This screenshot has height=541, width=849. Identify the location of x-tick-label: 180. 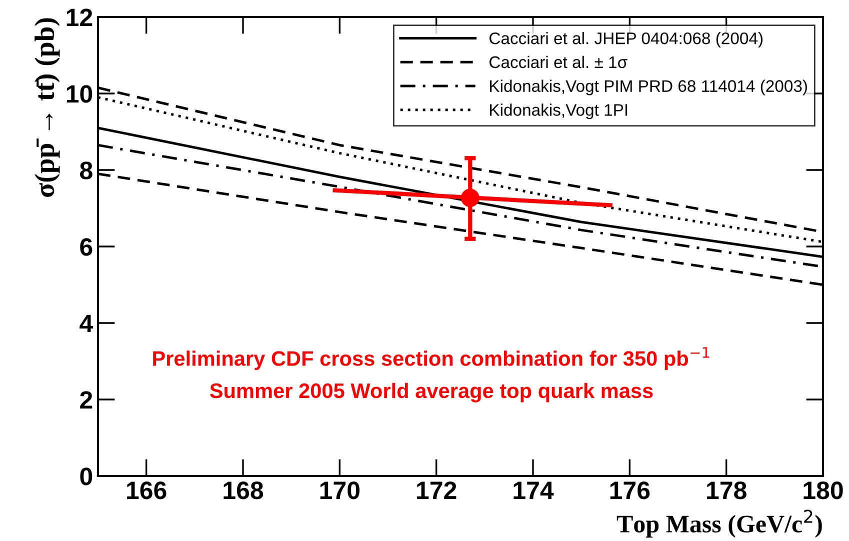
(823, 491).